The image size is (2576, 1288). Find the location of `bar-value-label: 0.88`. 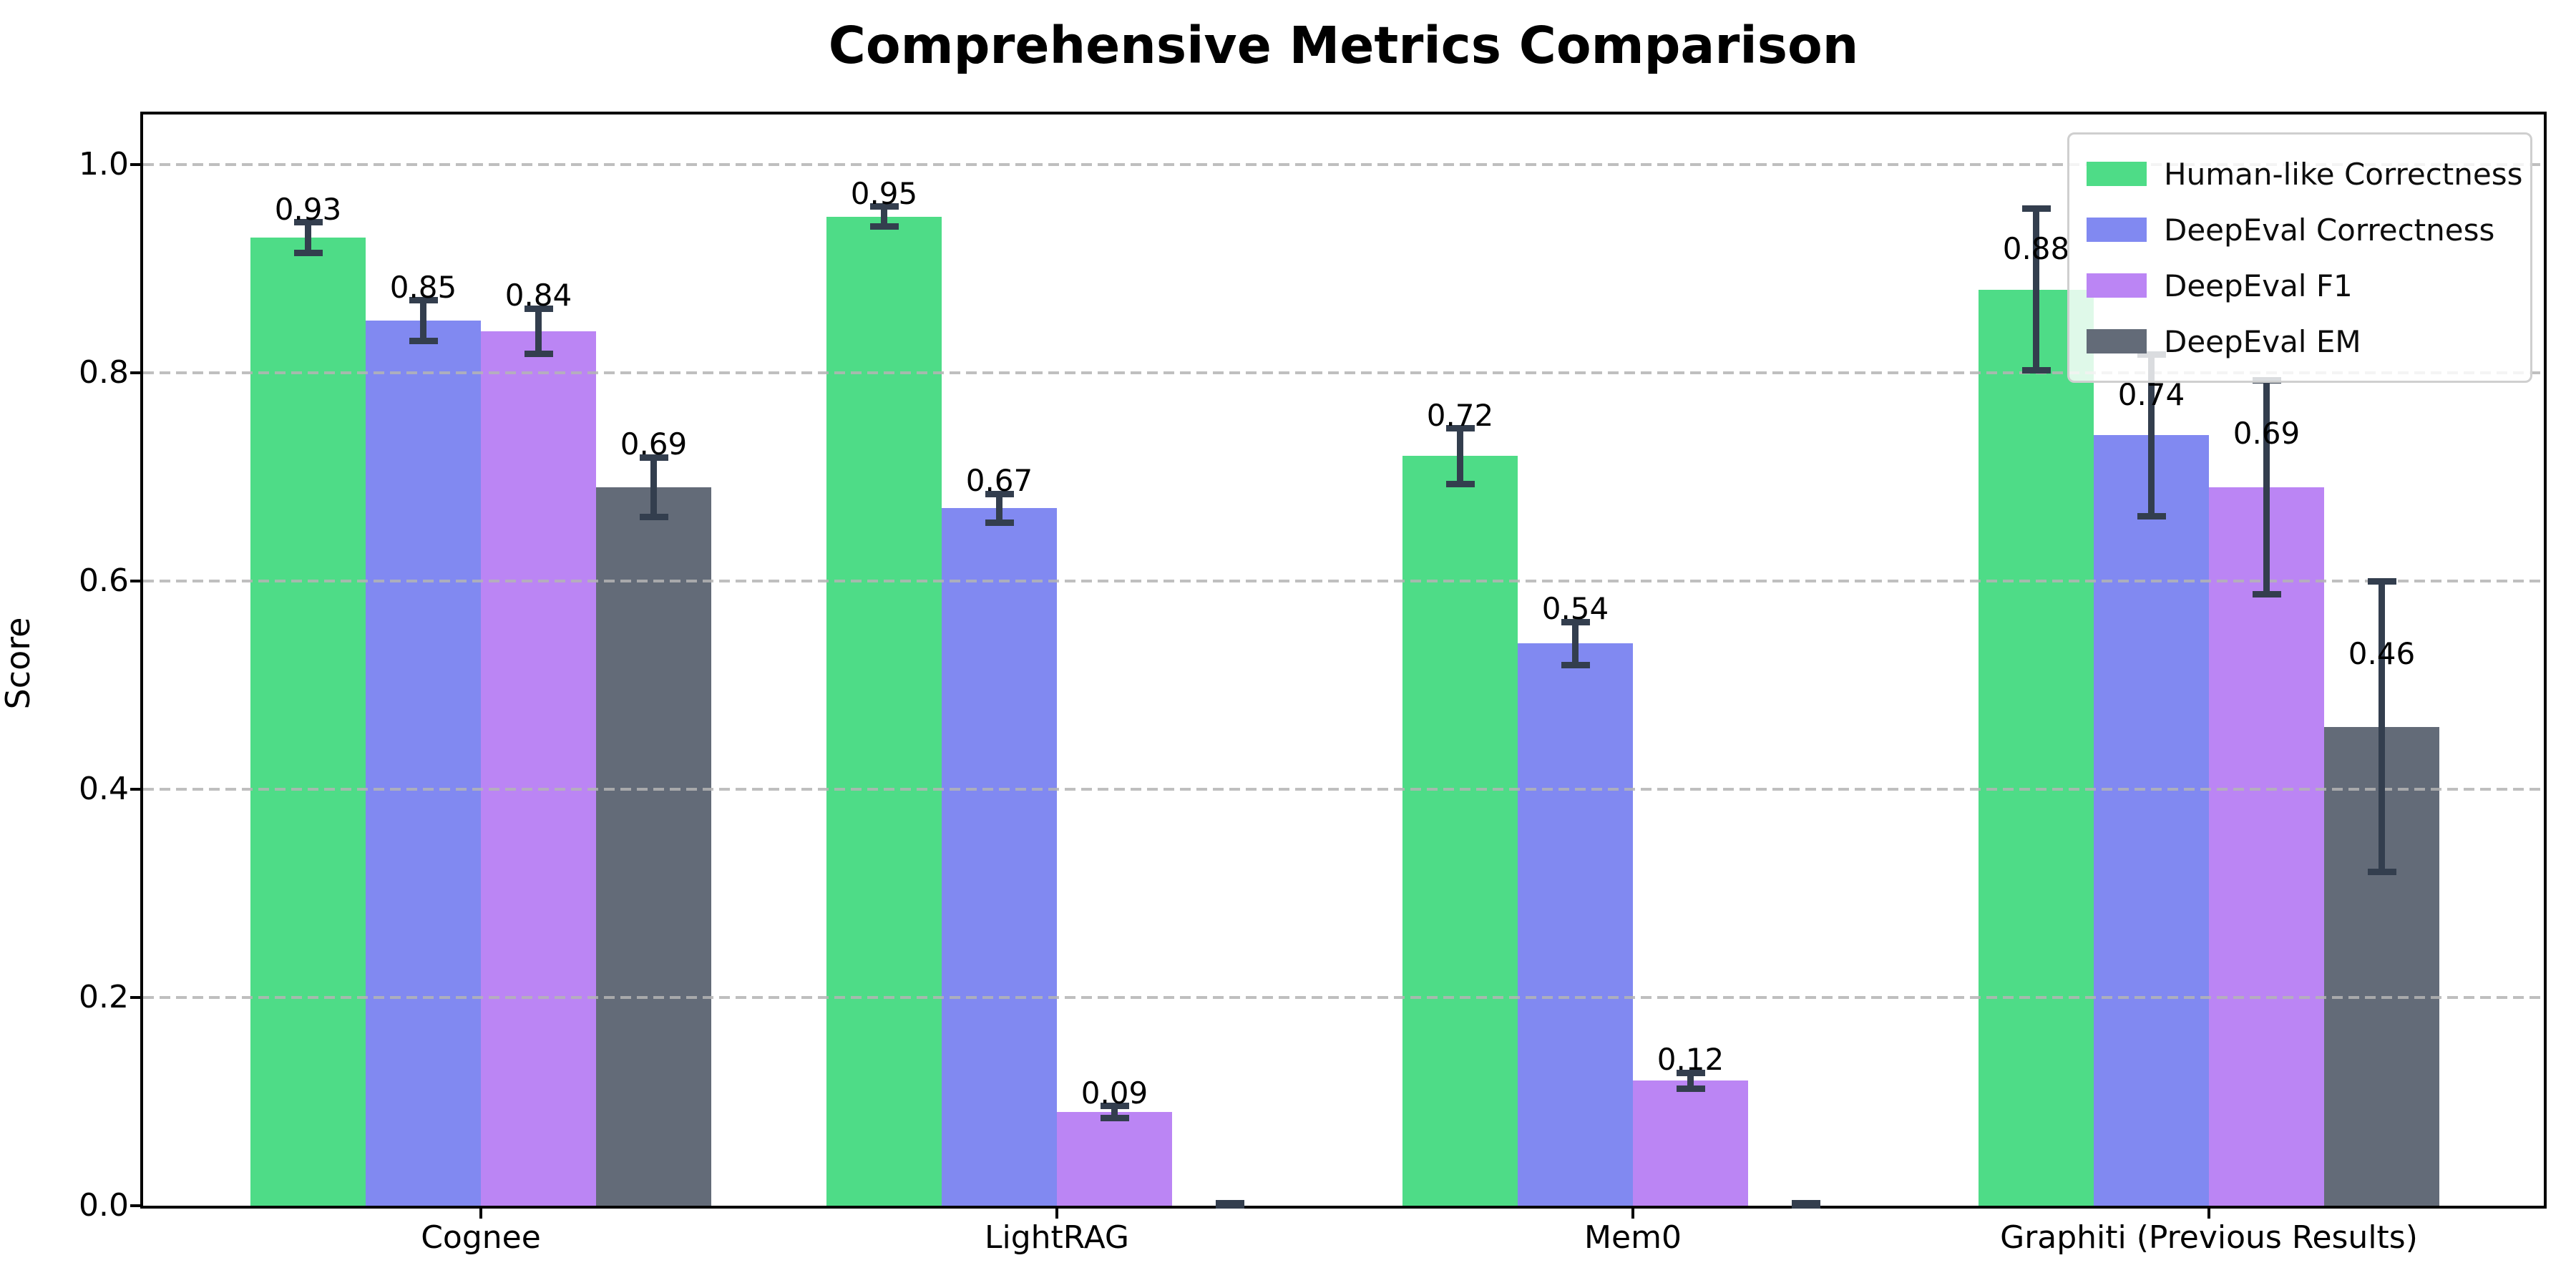

bar-value-label: 0.88 is located at coordinates (2036, 248).